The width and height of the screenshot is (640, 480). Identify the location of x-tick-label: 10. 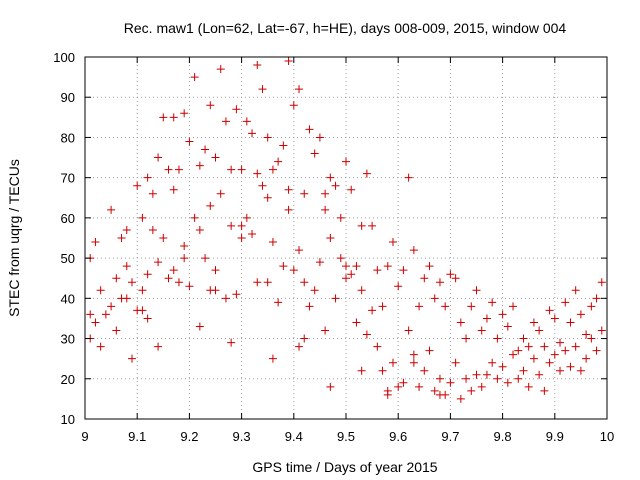
(607, 436).